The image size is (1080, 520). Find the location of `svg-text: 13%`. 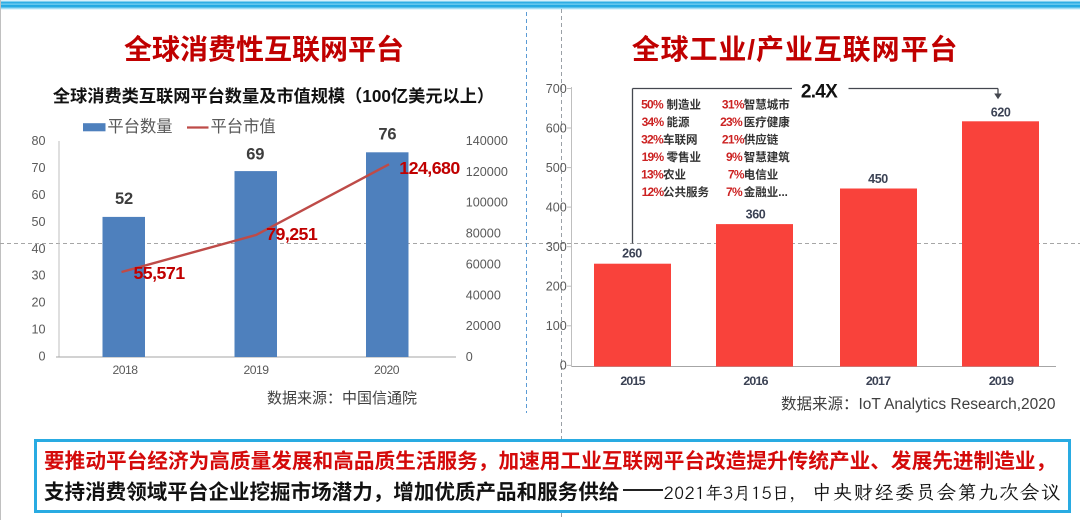

svg-text: 13% is located at coordinates (652, 175).